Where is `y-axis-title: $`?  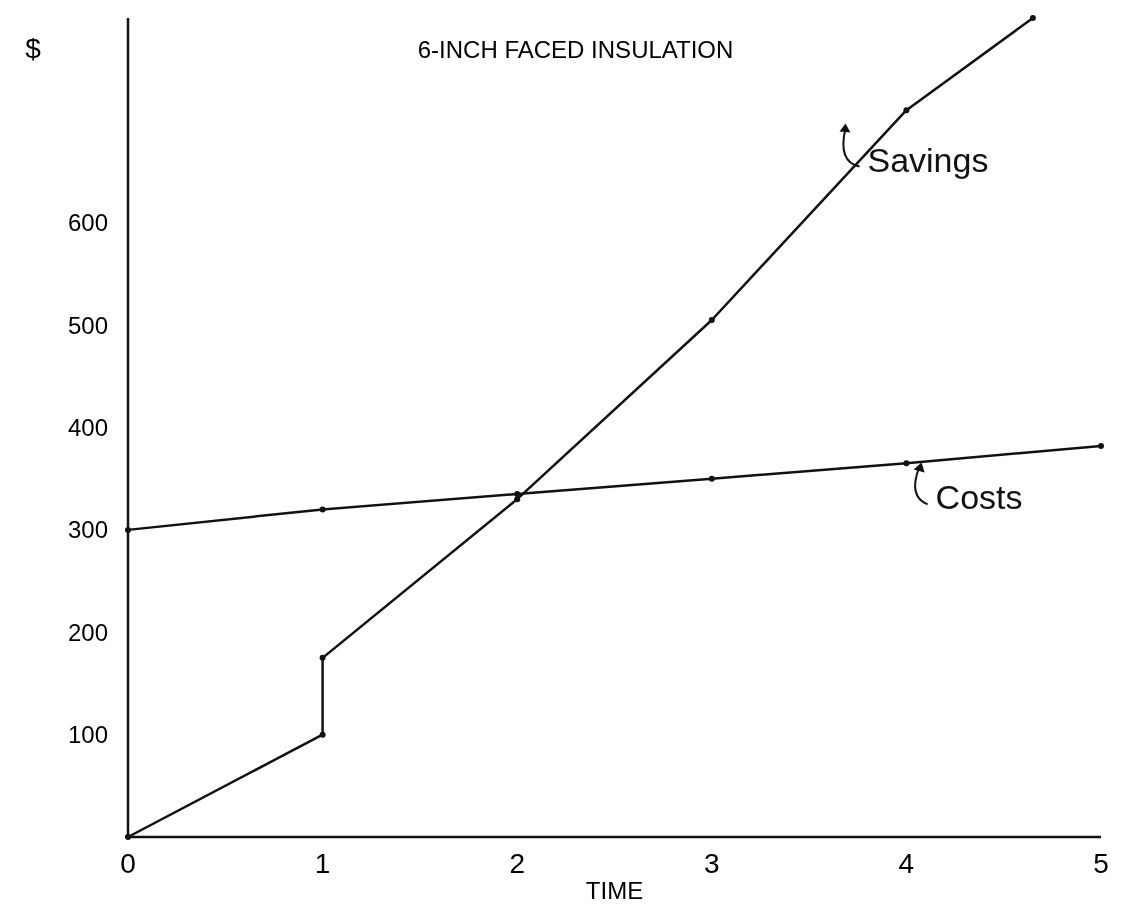 y-axis-title: $ is located at coordinates (33, 48).